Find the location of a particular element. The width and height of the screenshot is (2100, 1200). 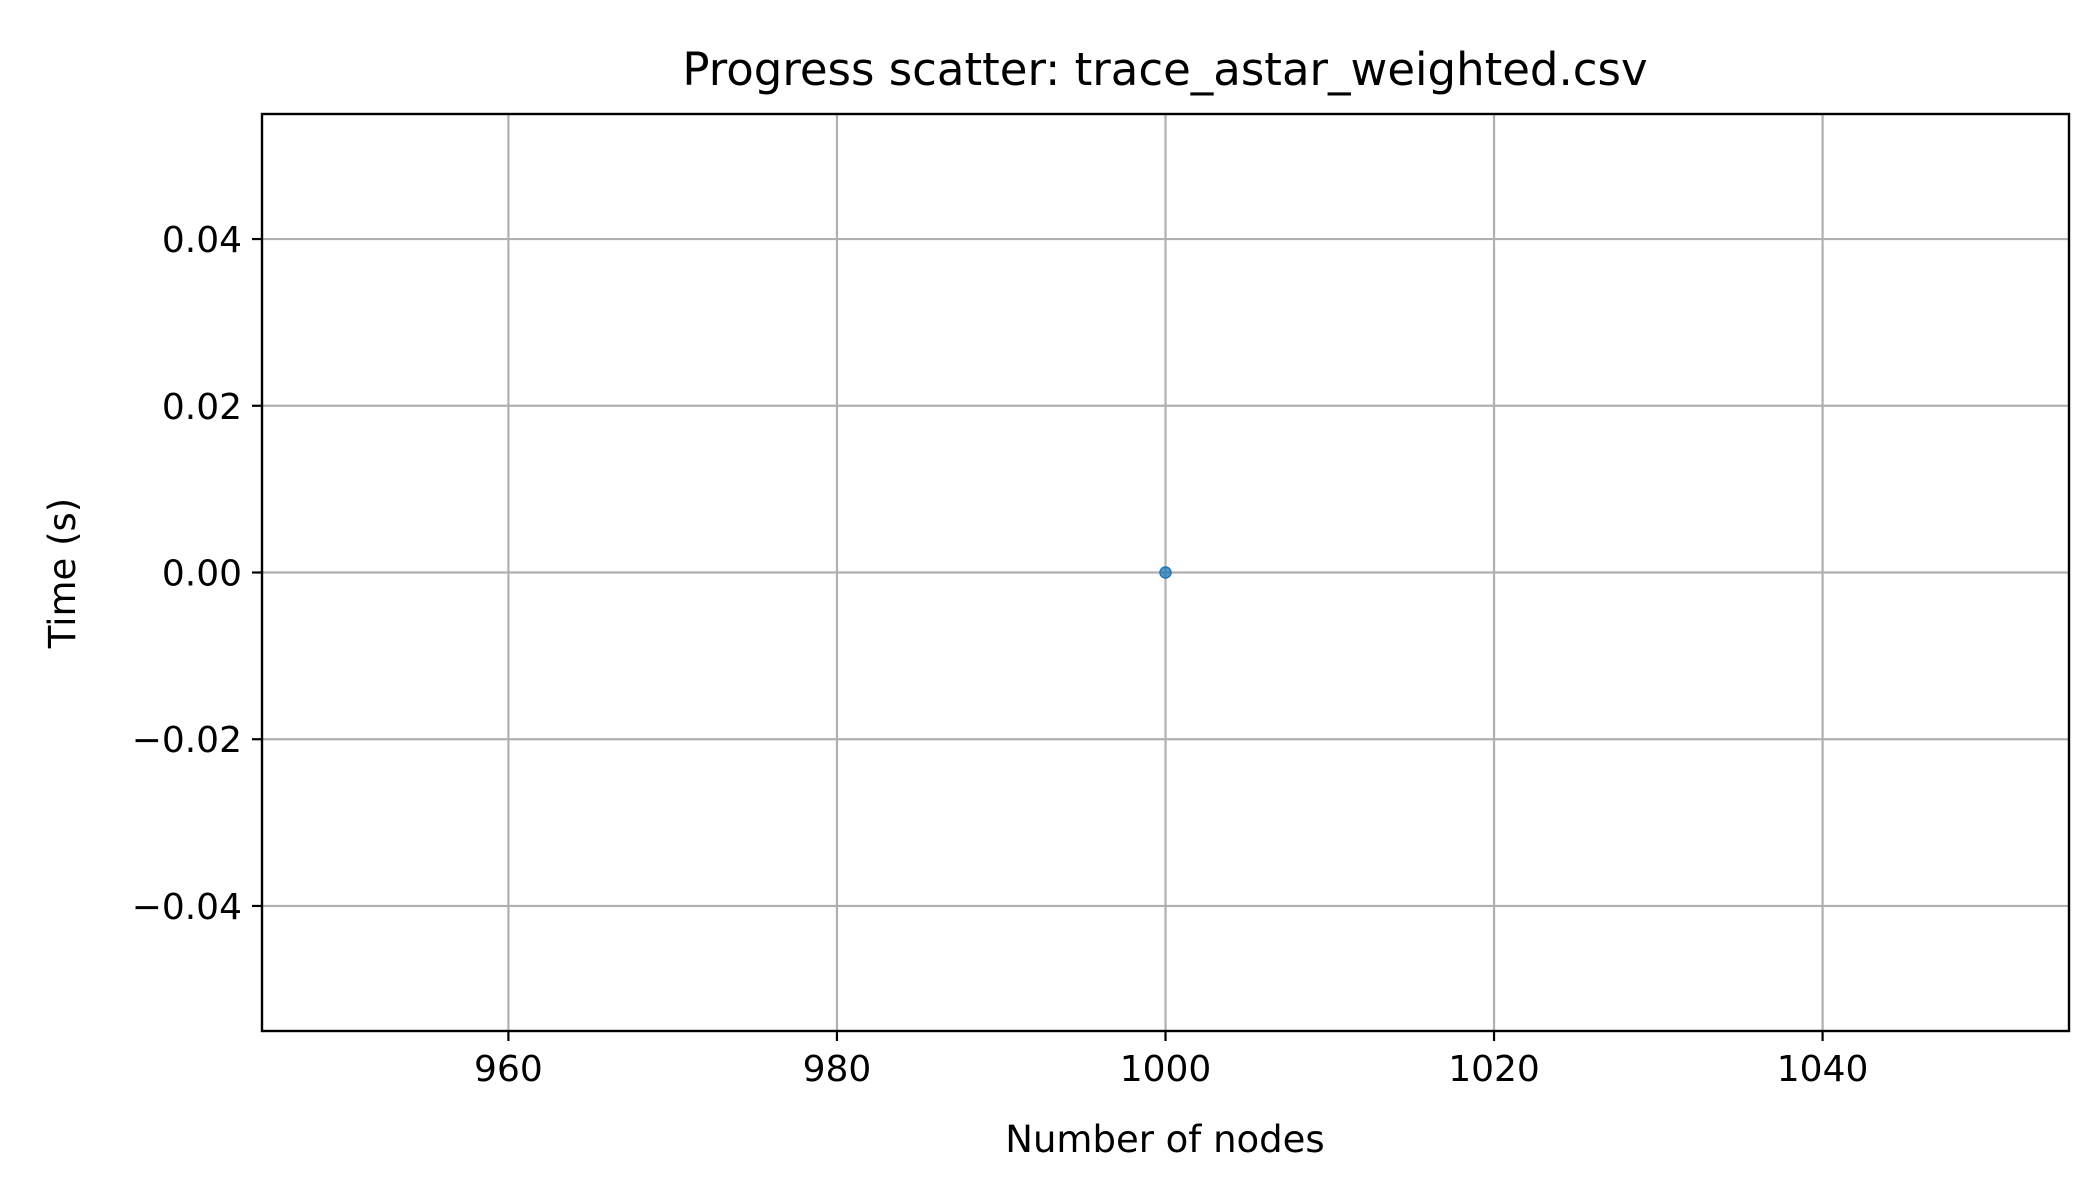

x-tick-label: 1040 is located at coordinates (1823, 1069).